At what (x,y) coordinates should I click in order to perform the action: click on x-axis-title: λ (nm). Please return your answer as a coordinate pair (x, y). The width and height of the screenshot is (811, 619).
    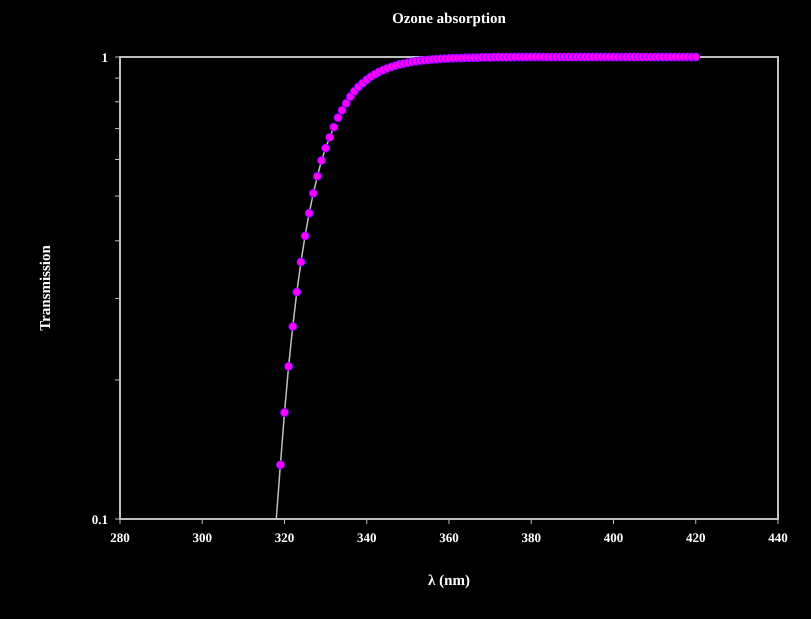
    Looking at the image, I should click on (449, 581).